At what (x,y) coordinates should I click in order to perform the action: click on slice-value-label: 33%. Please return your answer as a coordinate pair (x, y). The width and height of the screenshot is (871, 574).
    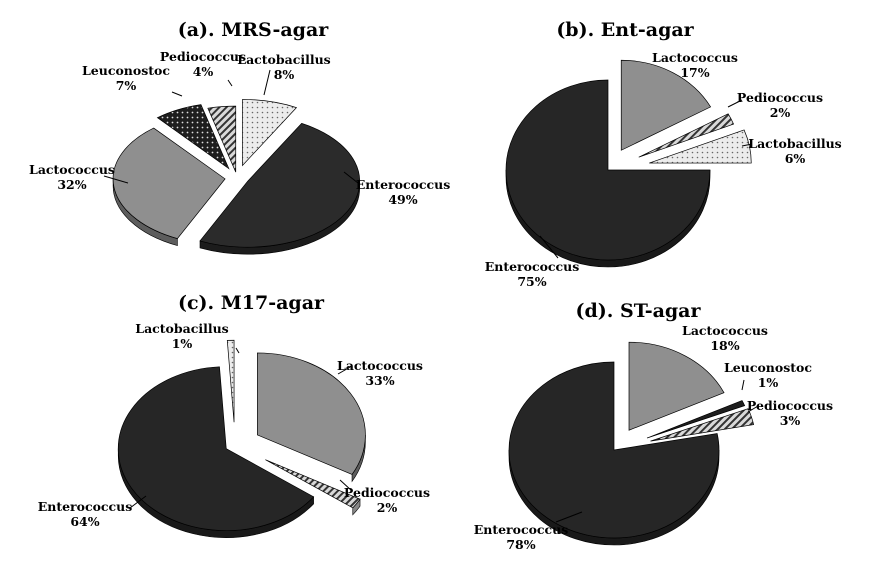
    Looking at the image, I should click on (379, 380).